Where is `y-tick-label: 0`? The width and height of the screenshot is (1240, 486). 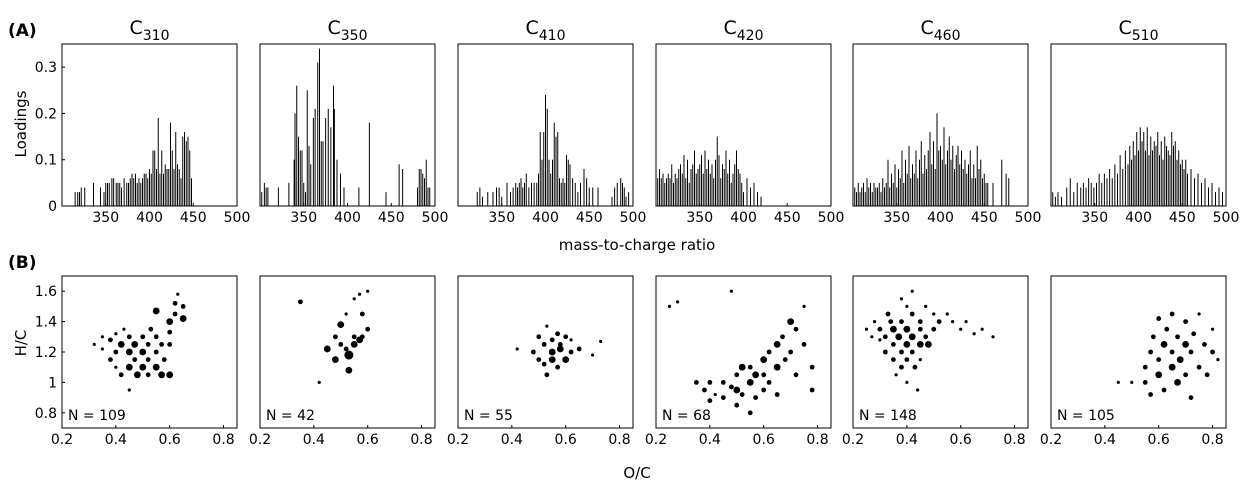
y-tick-label: 0 is located at coordinates (52, 207).